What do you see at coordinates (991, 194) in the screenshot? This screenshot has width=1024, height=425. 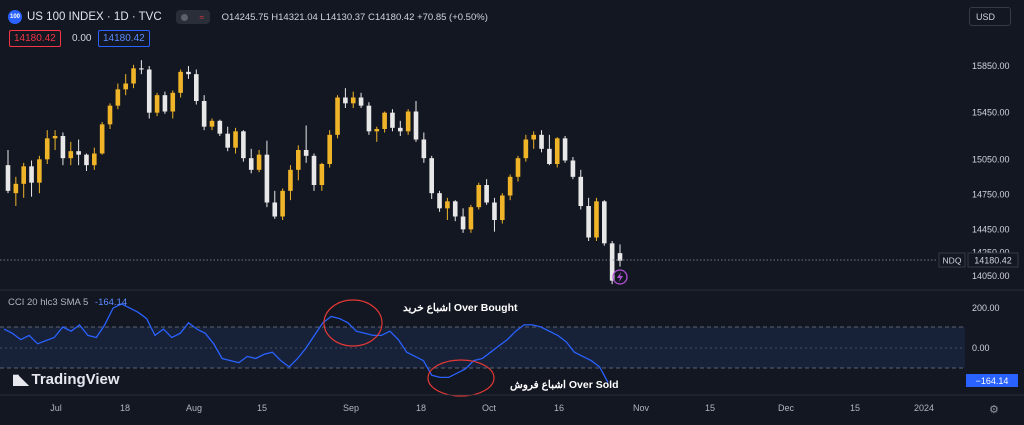 I see `price-tick-label: 14750.00` at bounding box center [991, 194].